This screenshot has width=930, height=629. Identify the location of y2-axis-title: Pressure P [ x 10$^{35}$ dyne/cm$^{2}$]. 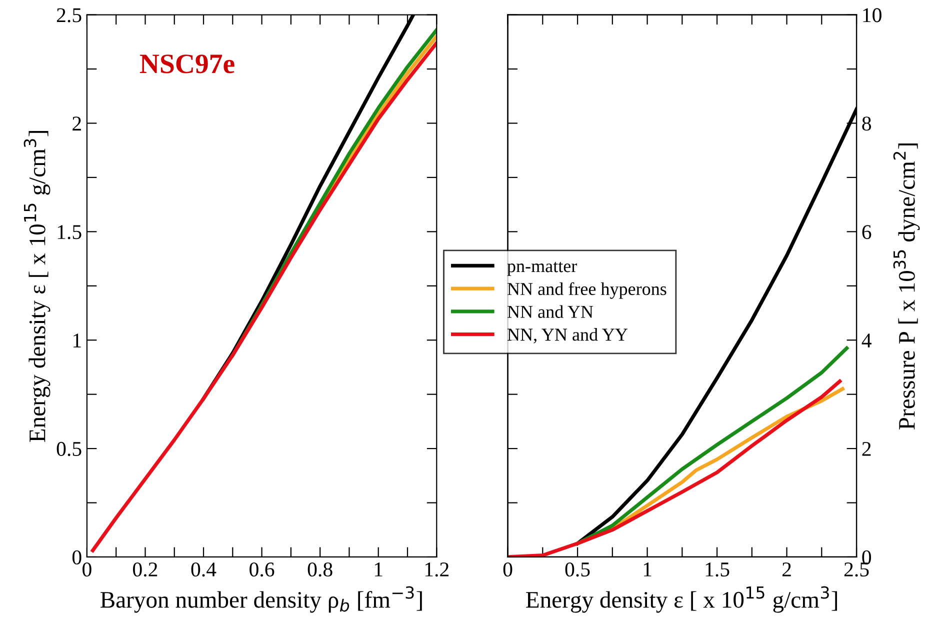
(906, 287).